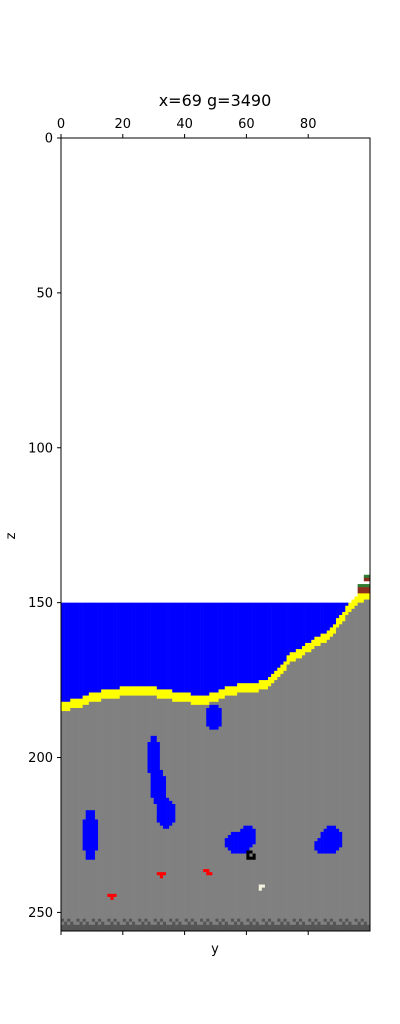 This screenshot has height=1024, width=400. I want to click on x-tick-label: 60, so click(246, 124).